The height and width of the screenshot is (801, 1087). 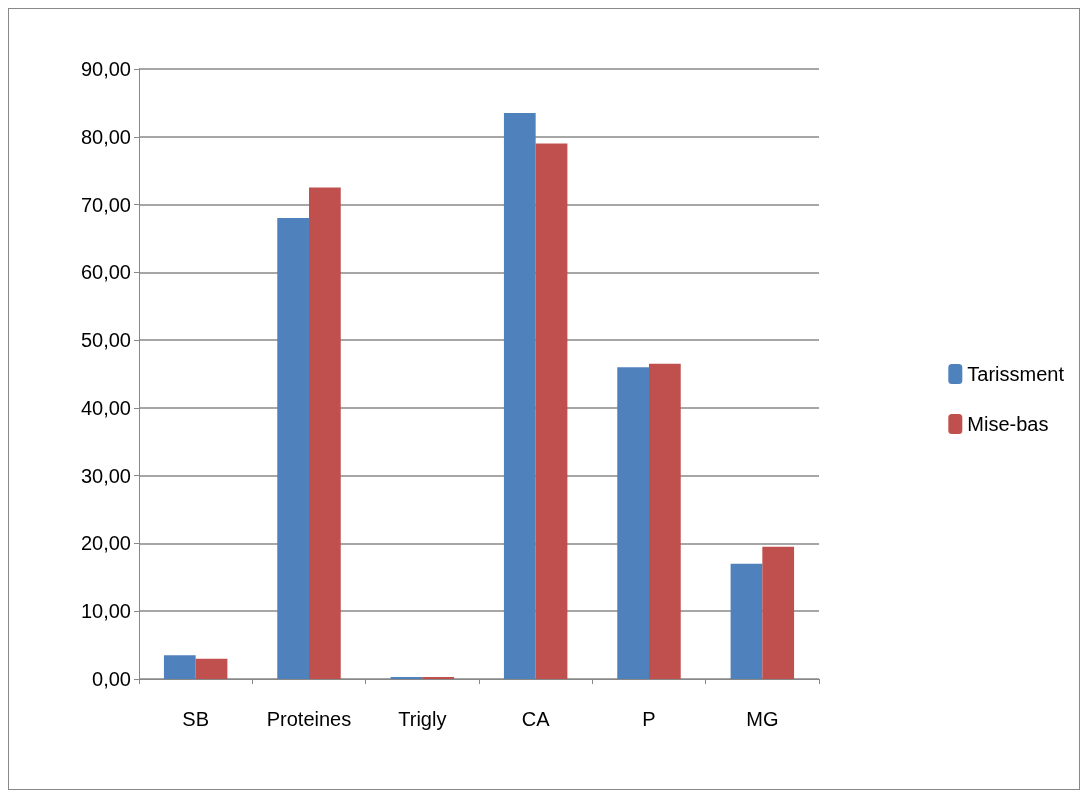 What do you see at coordinates (1016, 374) in the screenshot?
I see `legend-label: Tarissment` at bounding box center [1016, 374].